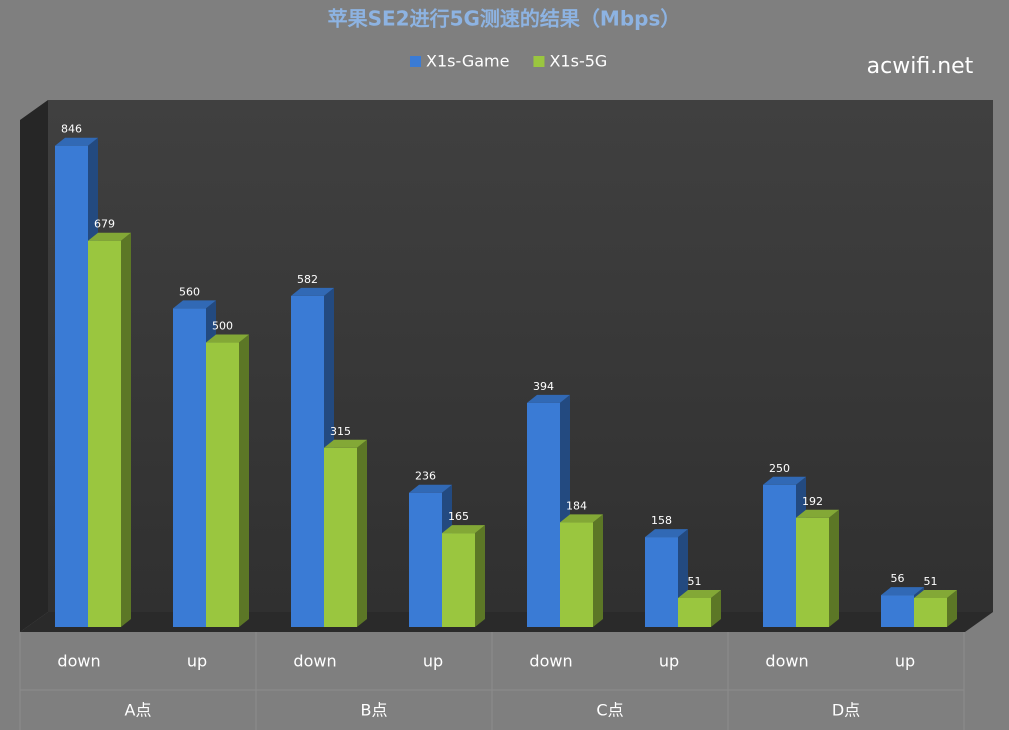  I want to click on group-label: C点, so click(609, 710).